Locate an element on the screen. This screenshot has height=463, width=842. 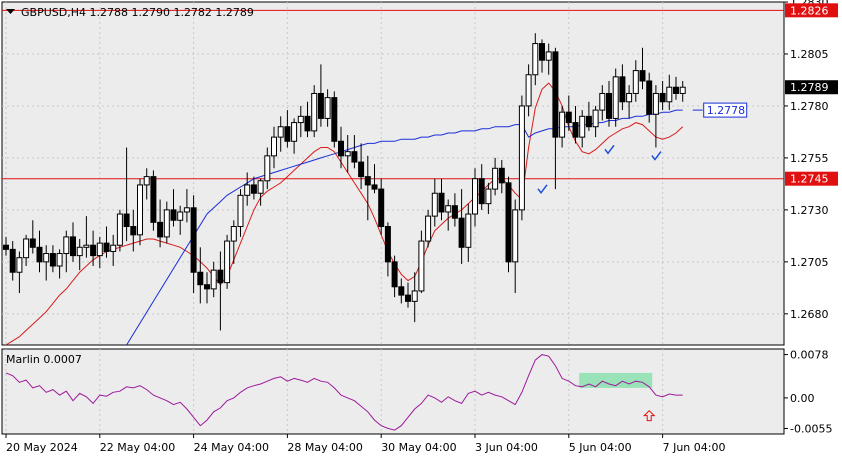
x-tick-label: 5 Jun 04:00 is located at coordinates (600, 447).